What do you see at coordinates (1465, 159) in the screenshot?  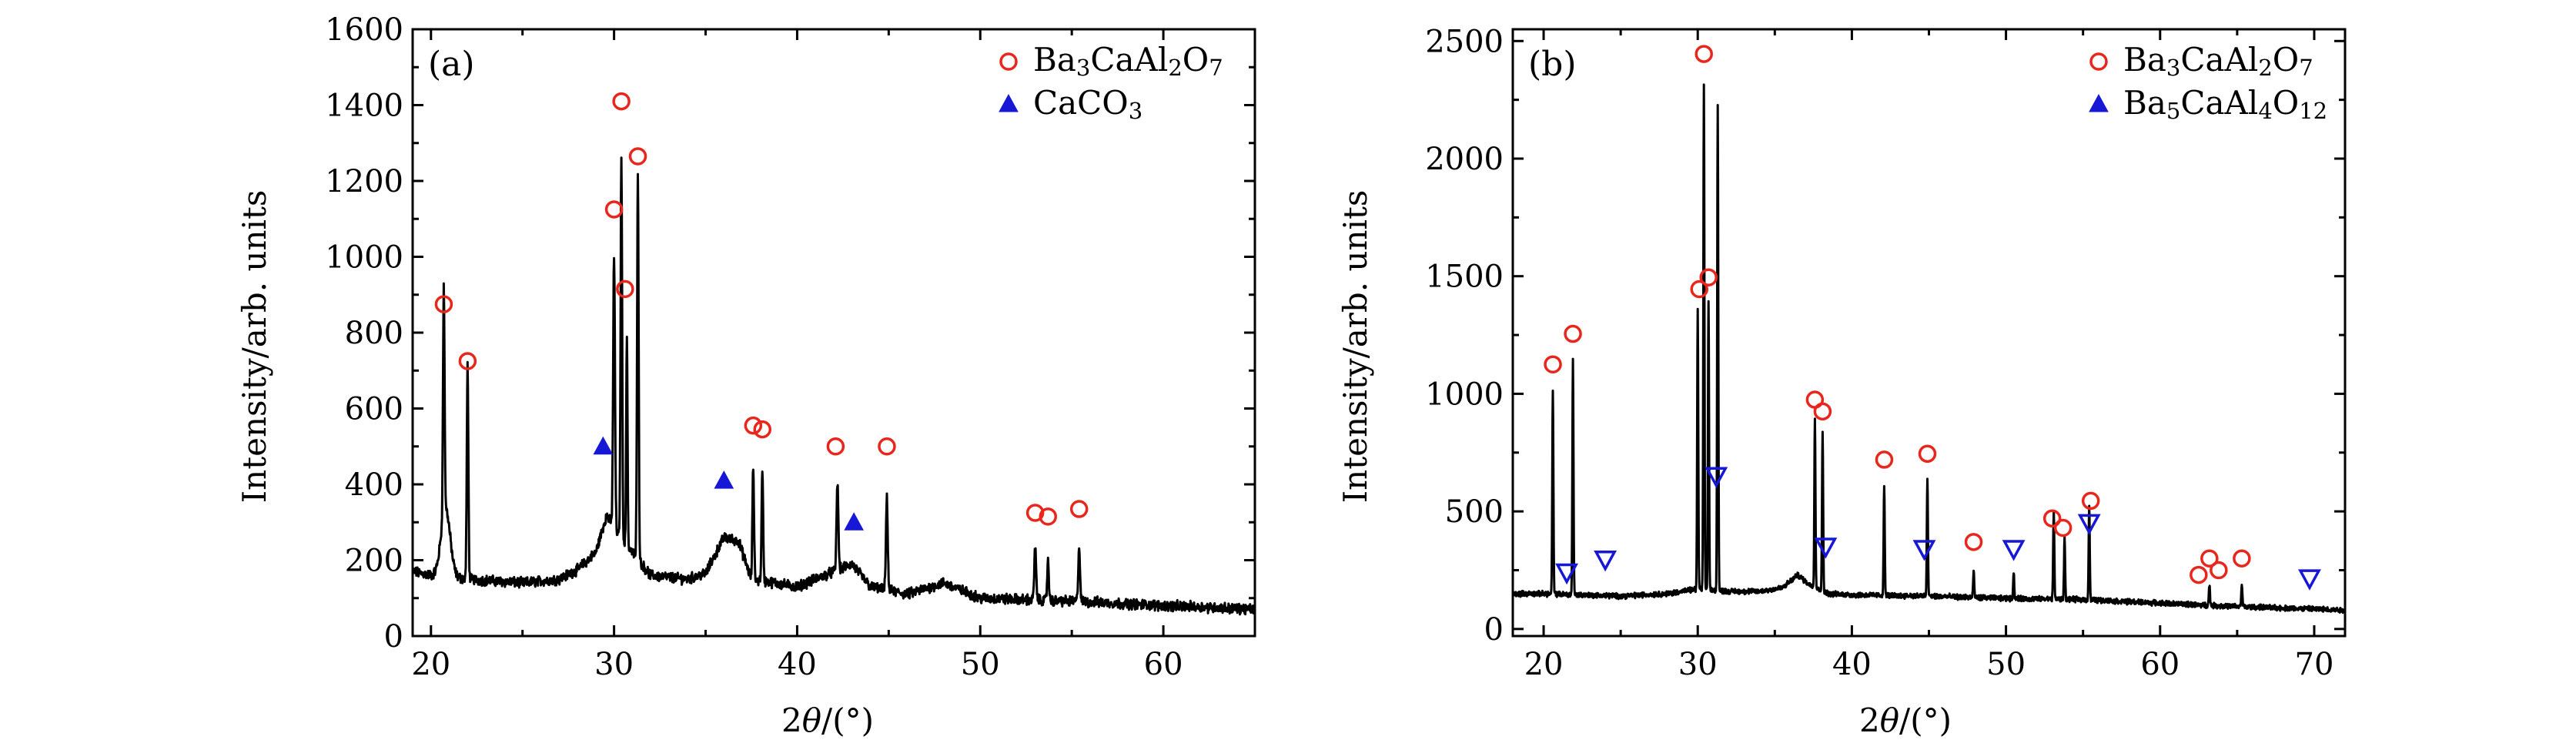 I see `y-tick-label: 2000` at bounding box center [1465, 159].